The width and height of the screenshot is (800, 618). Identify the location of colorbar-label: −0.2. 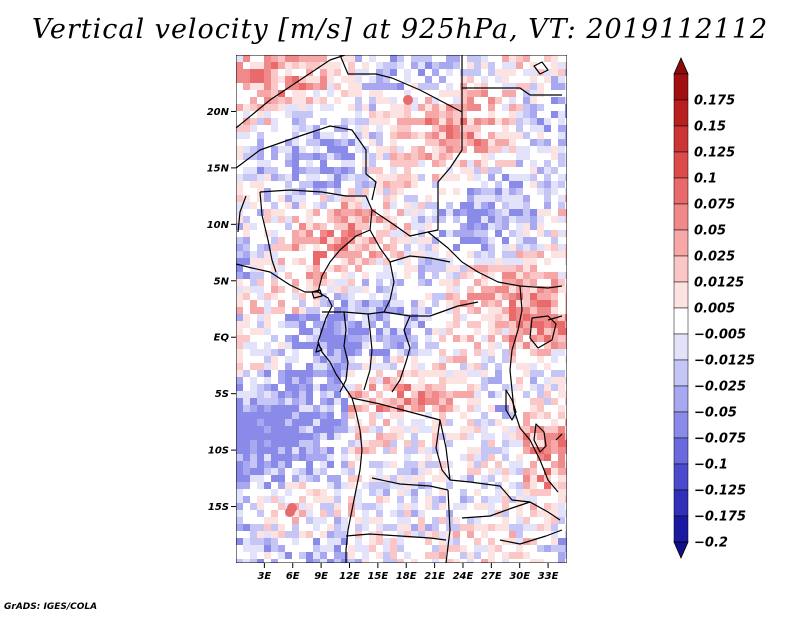
(711, 543).